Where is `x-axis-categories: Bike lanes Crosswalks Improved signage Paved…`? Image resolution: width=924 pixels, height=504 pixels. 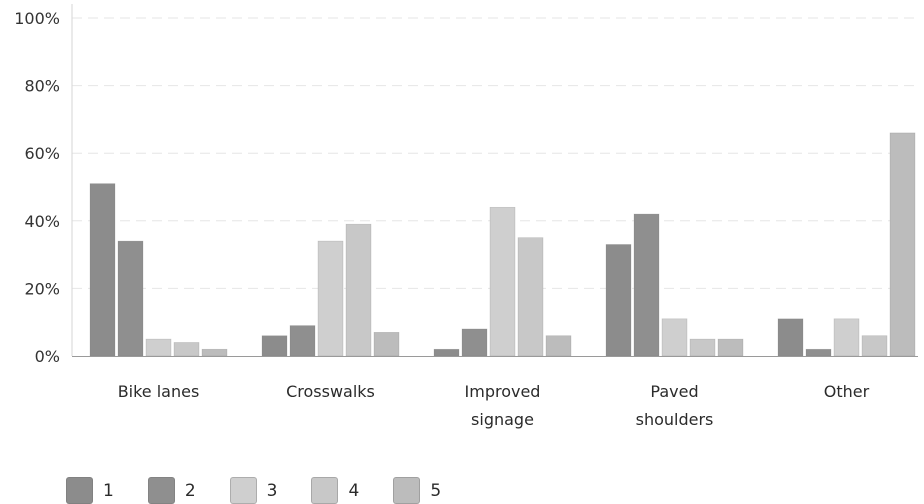
x-axis-categories: Bike lanes Crosswalks Improved signage Paved… is located at coordinates (494, 405).